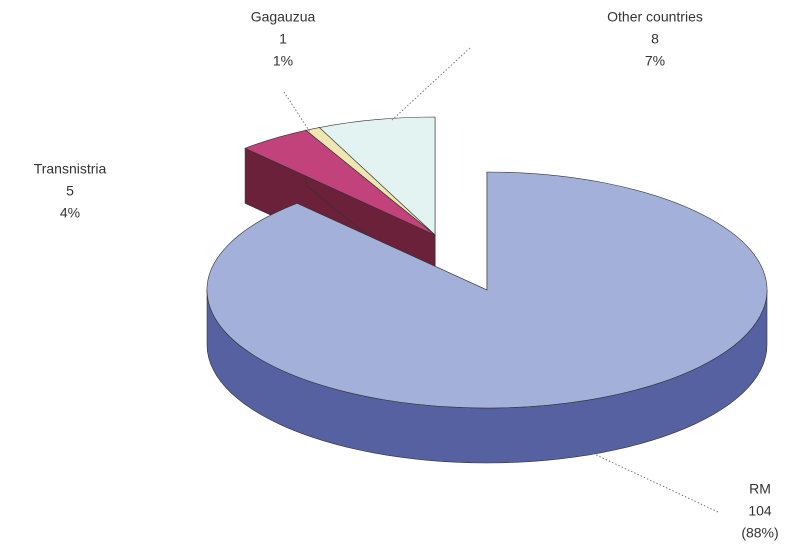 The height and width of the screenshot is (555, 806). I want to click on label-name: RM, so click(760, 489).